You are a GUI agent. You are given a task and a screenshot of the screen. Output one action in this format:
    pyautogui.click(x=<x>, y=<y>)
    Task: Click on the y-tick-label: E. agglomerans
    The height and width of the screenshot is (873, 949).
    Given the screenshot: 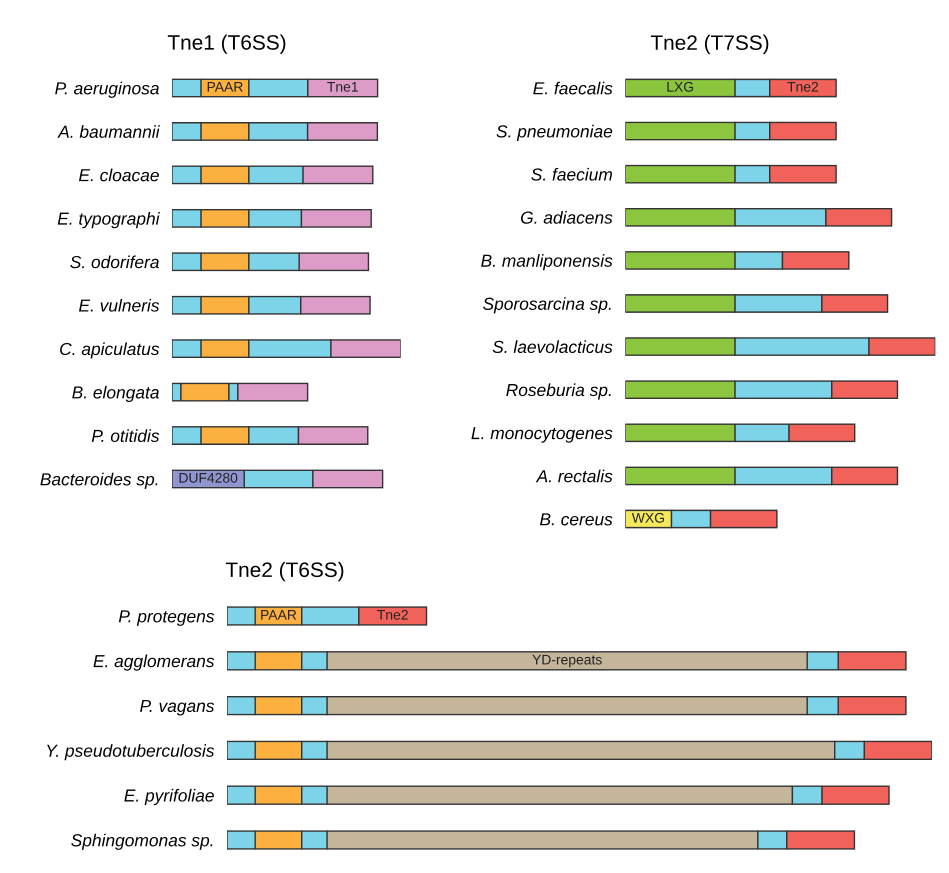 What is the action you would take?
    pyautogui.click(x=153, y=662)
    